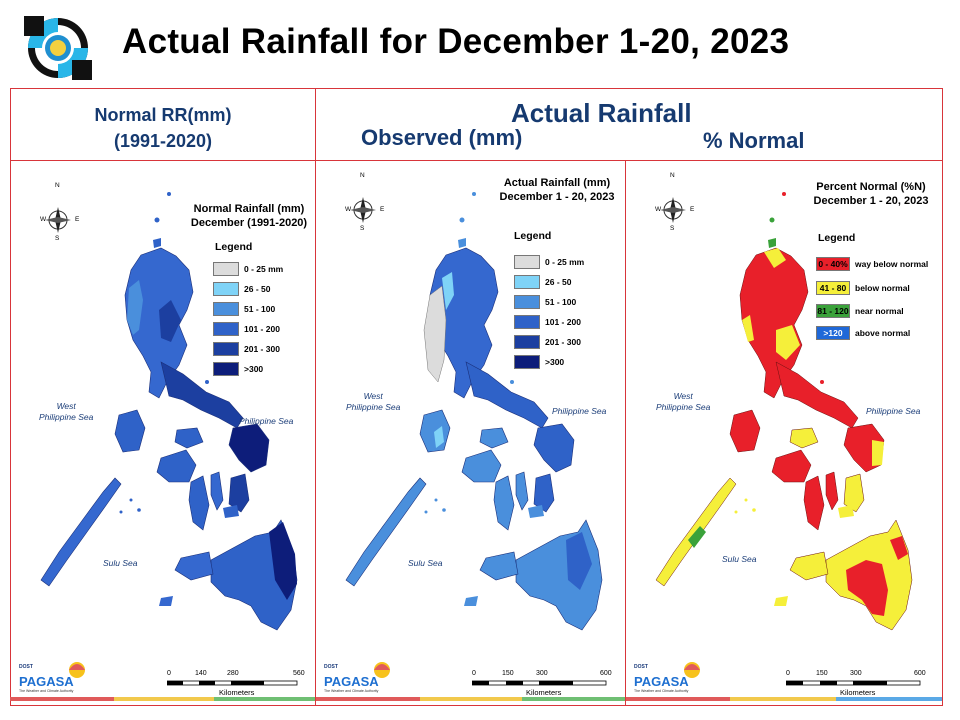 This screenshot has height=720, width=960. What do you see at coordinates (163, 141) in the screenshot?
I see `normal-period-label: (1991-2020)` at bounding box center [163, 141].